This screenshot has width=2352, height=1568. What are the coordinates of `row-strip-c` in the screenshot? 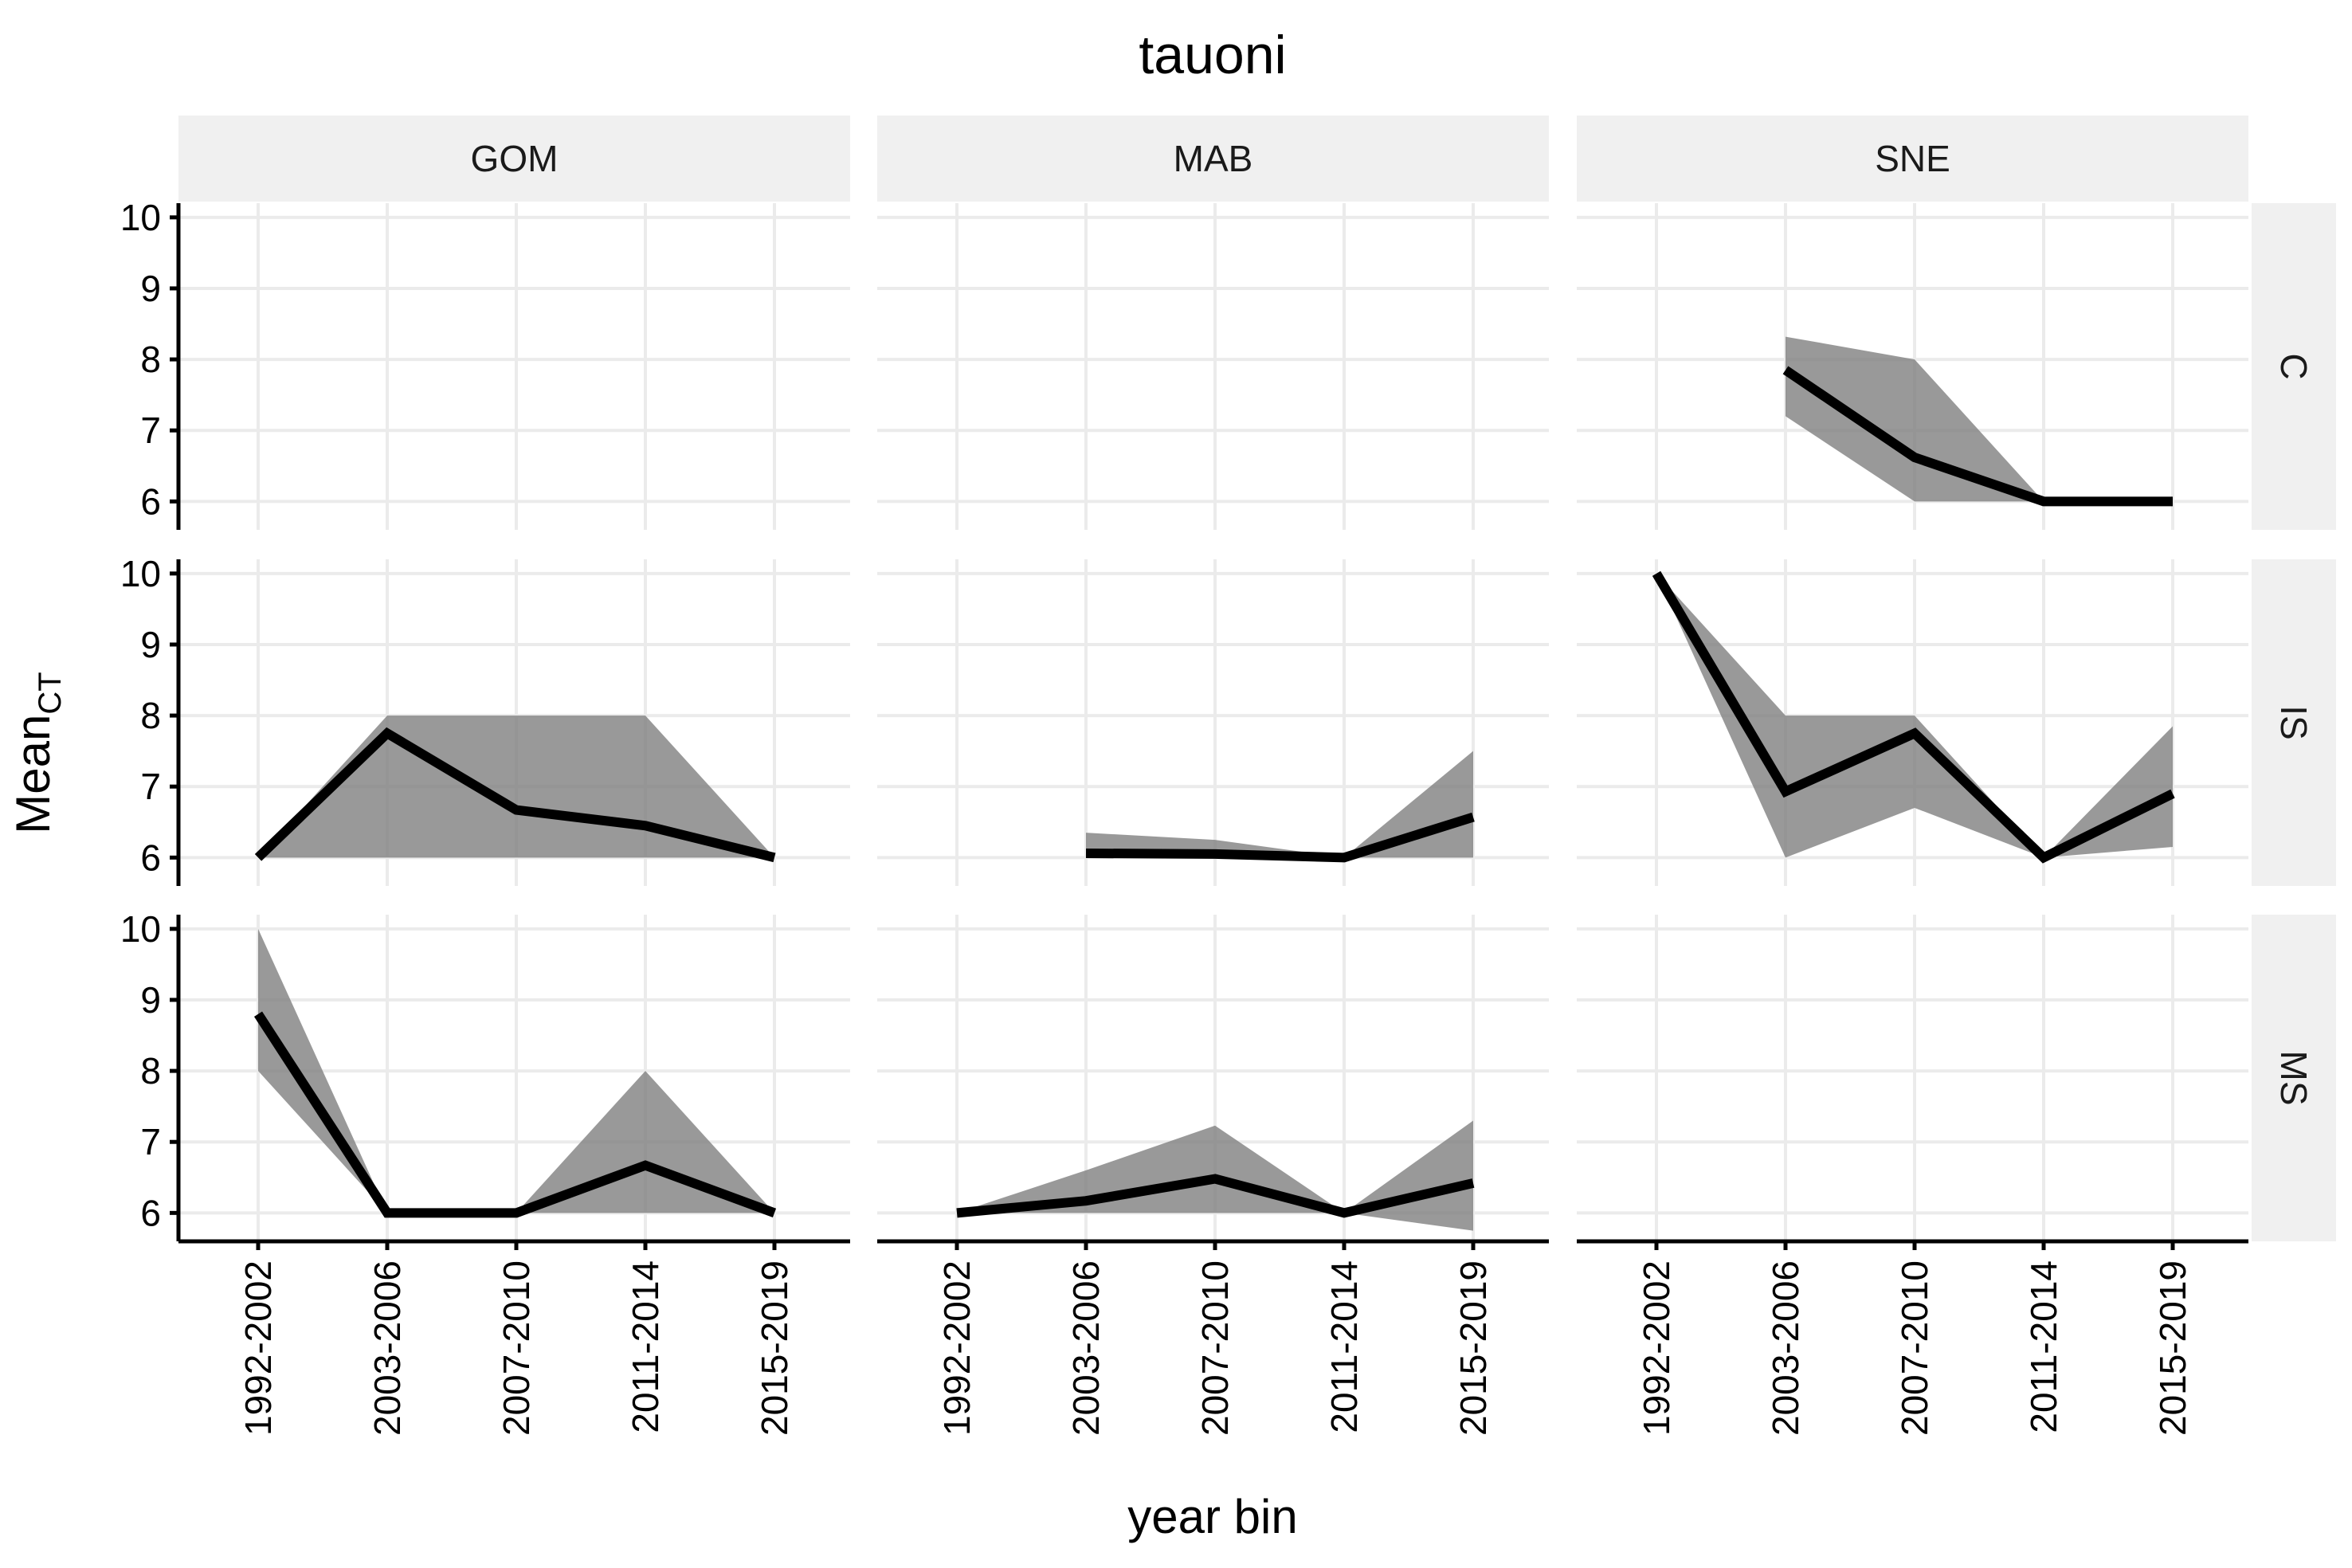 It's located at (2294, 366).